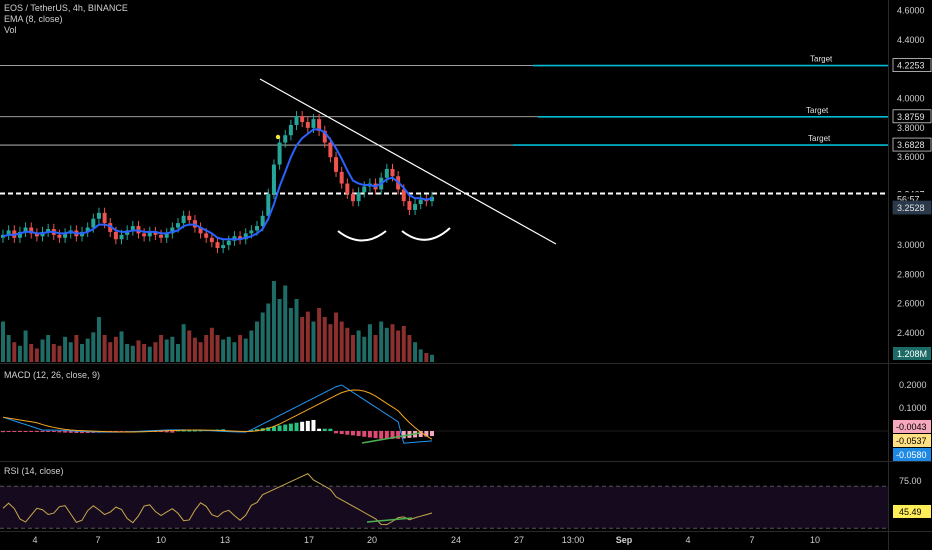 The width and height of the screenshot is (932, 550). Describe the element at coordinates (911, 11) in the screenshot. I see `price-axis-label: 4.6000` at that location.